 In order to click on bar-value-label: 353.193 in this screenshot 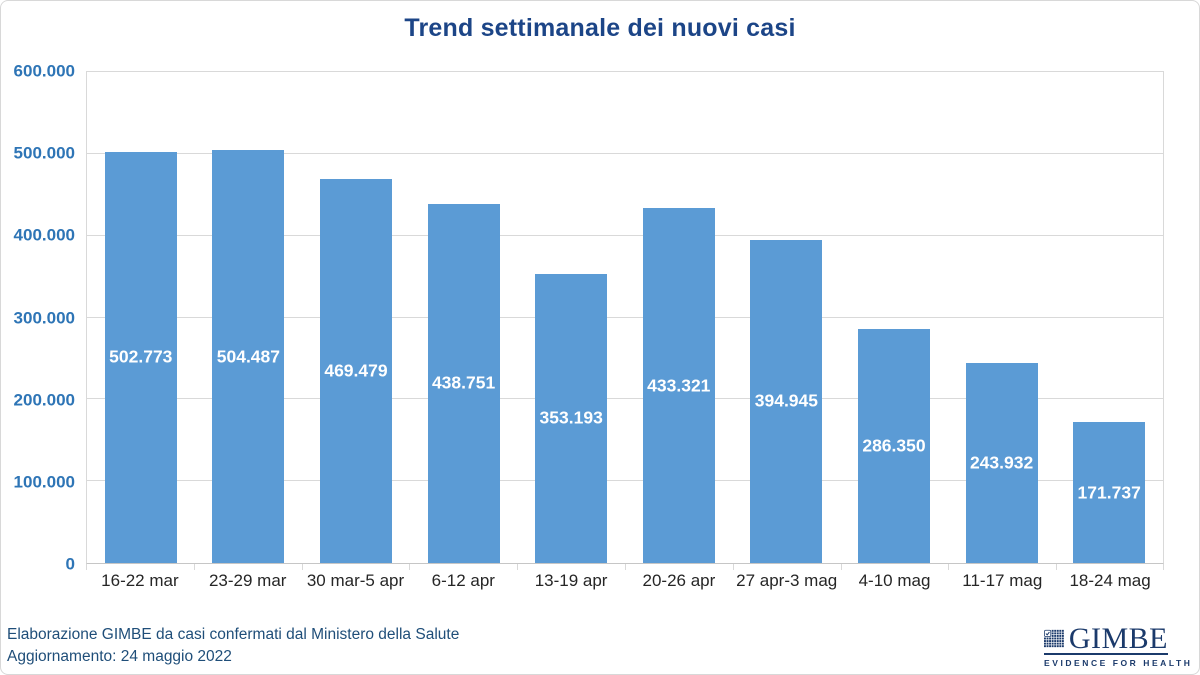, I will do `click(571, 417)`.